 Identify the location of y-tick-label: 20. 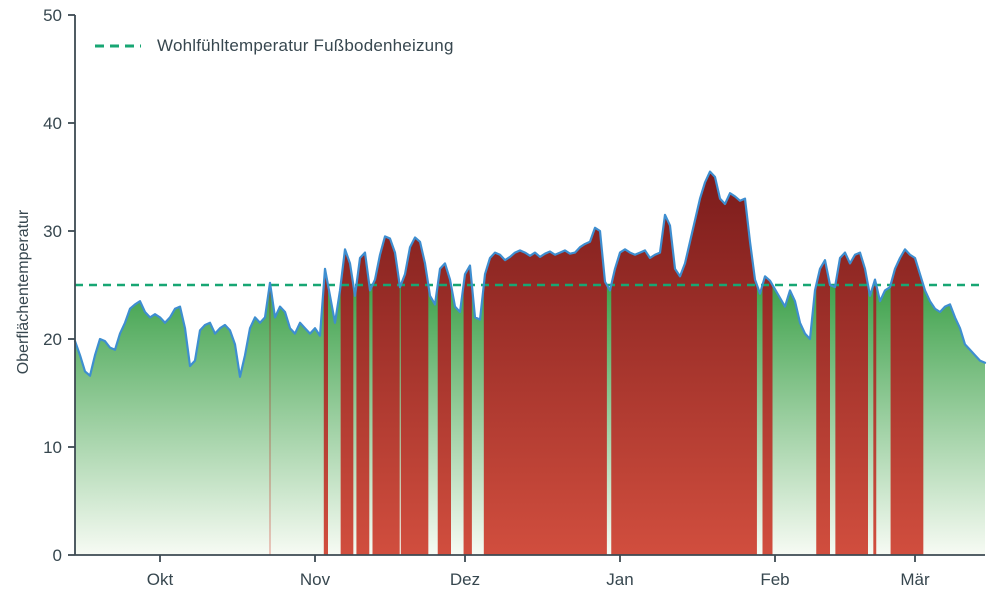
(52, 339).